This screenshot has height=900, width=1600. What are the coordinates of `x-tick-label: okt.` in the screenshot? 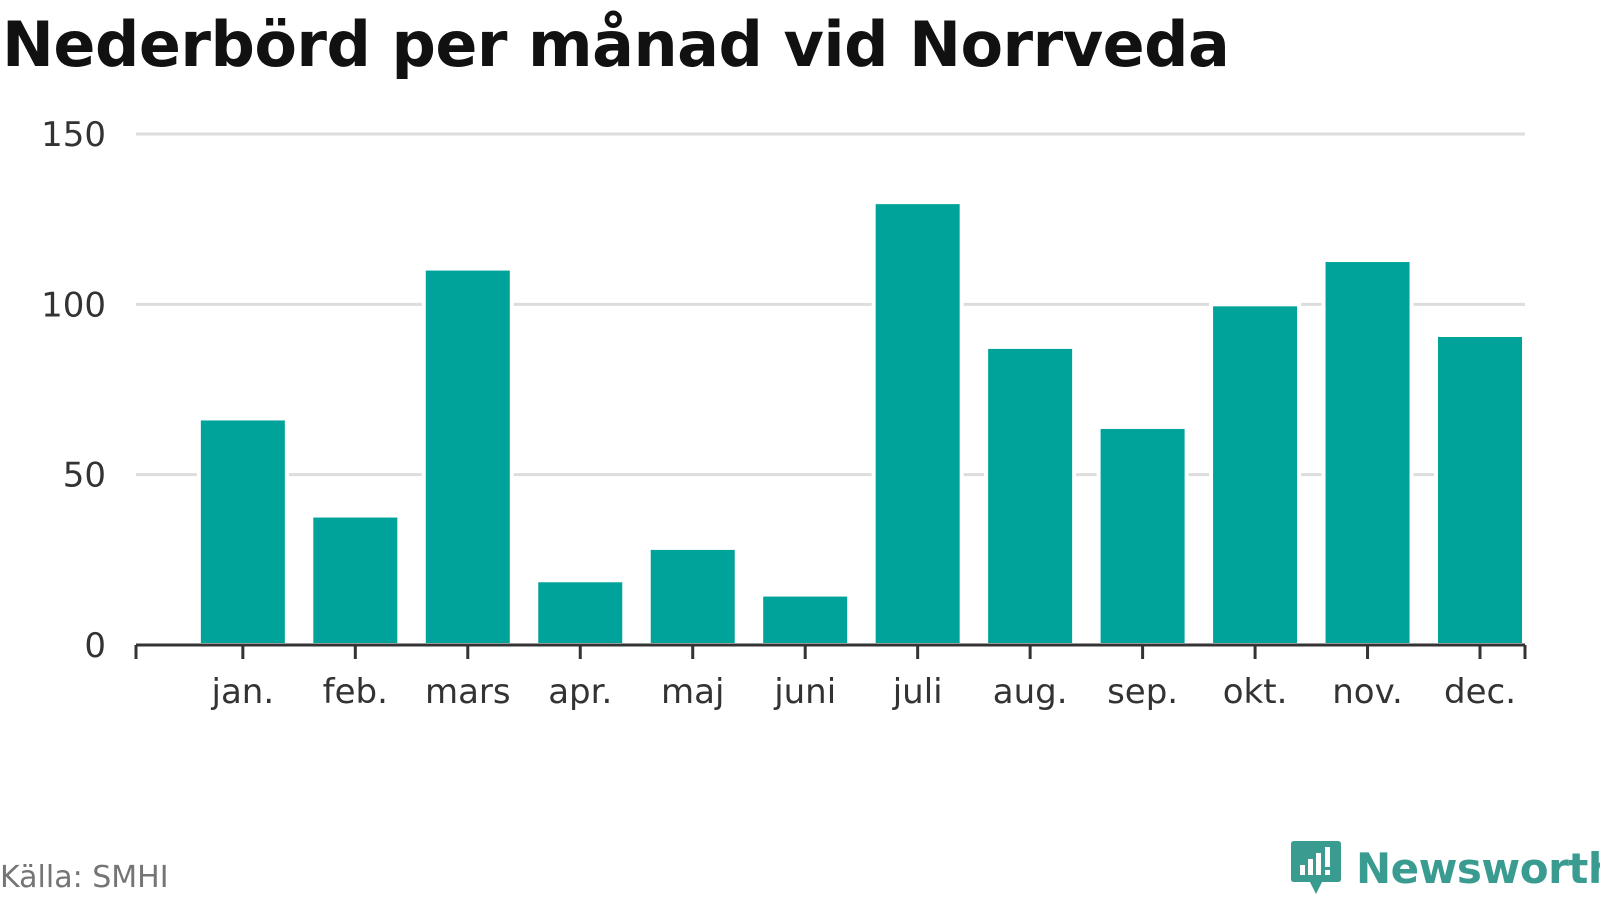 It's located at (1255, 692).